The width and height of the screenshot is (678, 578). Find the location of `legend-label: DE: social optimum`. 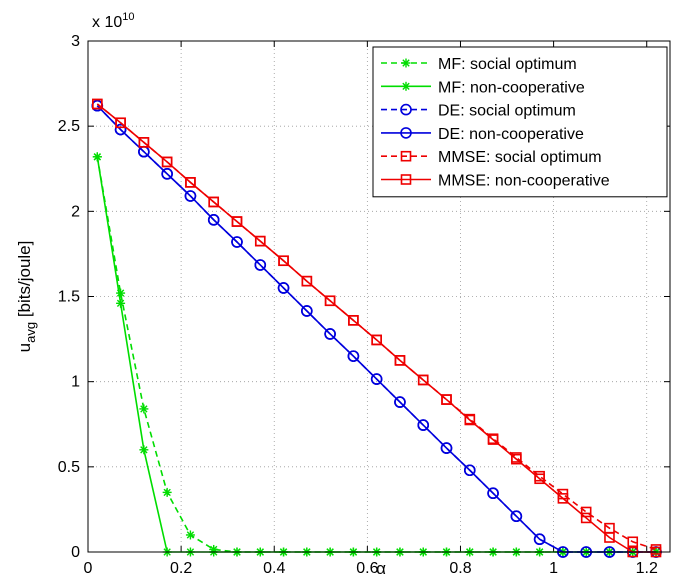

legend-label: DE: social optimum is located at coordinates (507, 111).